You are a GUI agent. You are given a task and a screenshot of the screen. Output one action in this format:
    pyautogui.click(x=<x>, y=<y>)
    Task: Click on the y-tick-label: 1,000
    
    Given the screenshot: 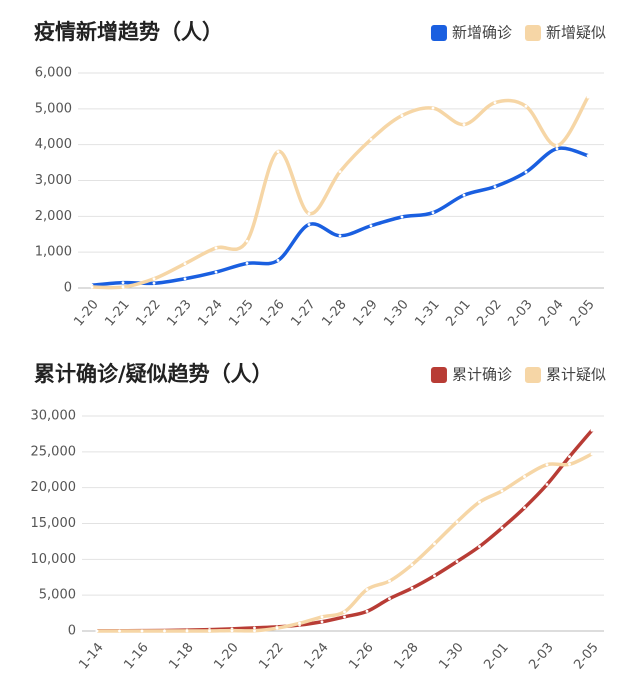 What is the action you would take?
    pyautogui.click(x=53, y=252)
    